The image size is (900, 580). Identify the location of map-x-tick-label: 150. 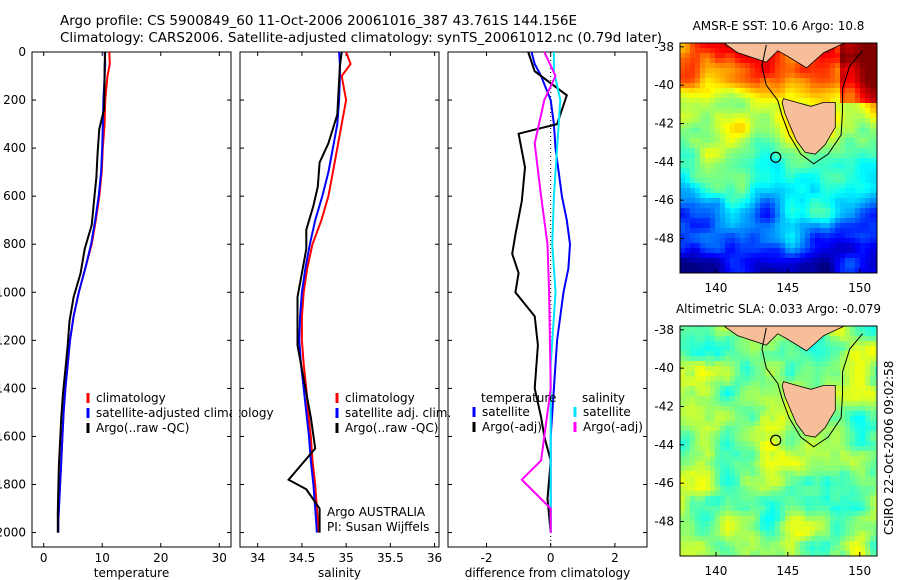
(859, 288).